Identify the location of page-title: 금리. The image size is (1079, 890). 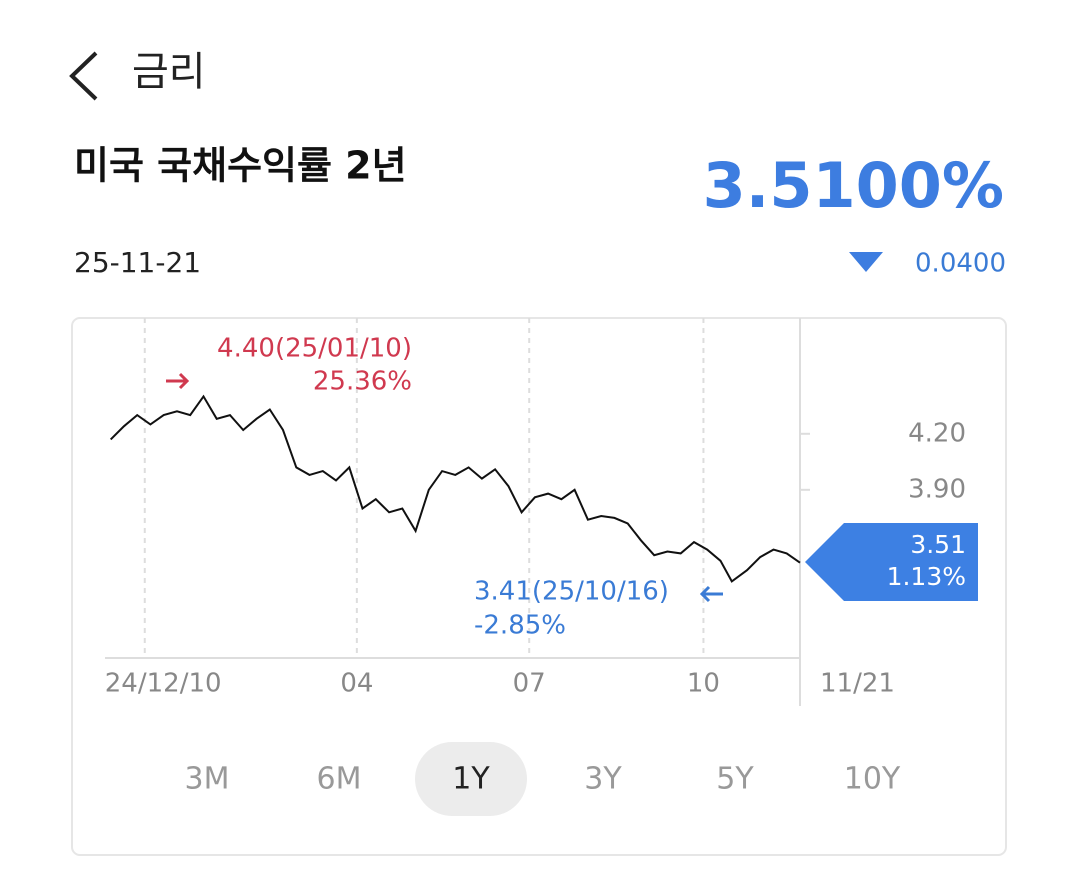
(169, 72).